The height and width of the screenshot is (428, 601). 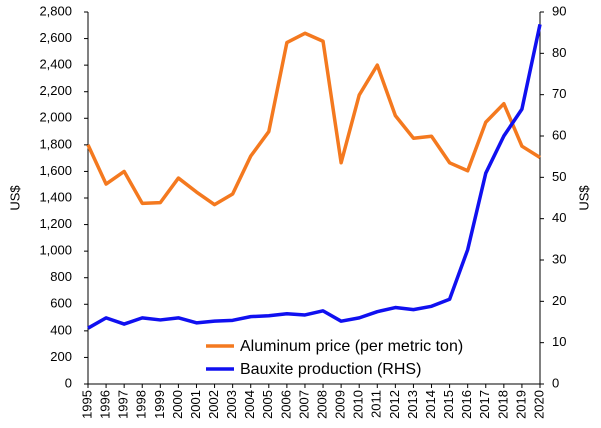 What do you see at coordinates (68, 382) in the screenshot?
I see `y-tick-label: 0` at bounding box center [68, 382].